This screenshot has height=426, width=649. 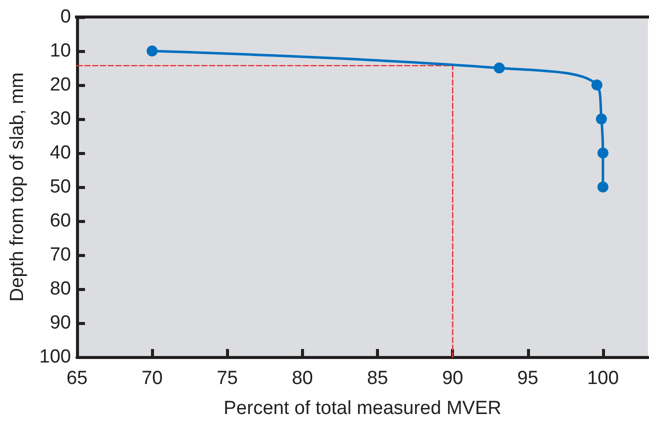 I want to click on y-tick-label: 100, so click(x=55, y=357).